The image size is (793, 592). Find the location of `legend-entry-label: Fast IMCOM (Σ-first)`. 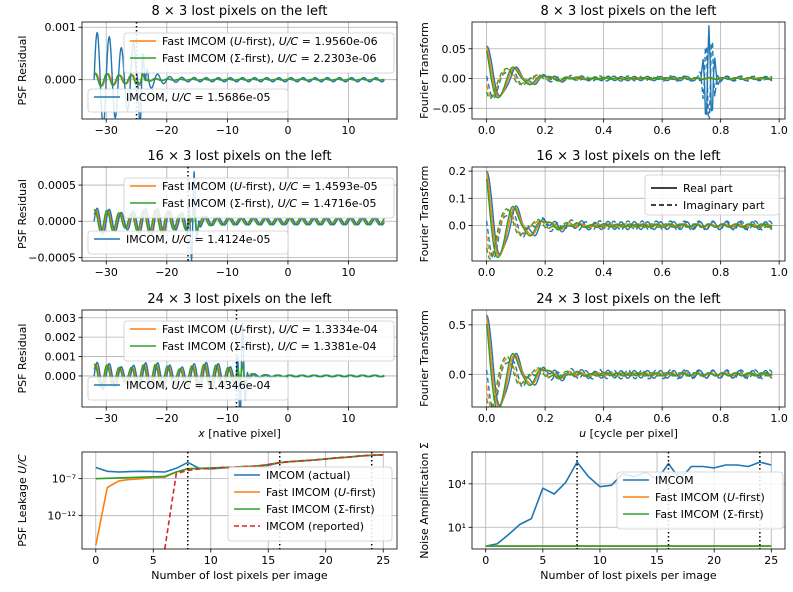

legend-entry-label: Fast IMCOM (Σ-first) is located at coordinates (709, 514).